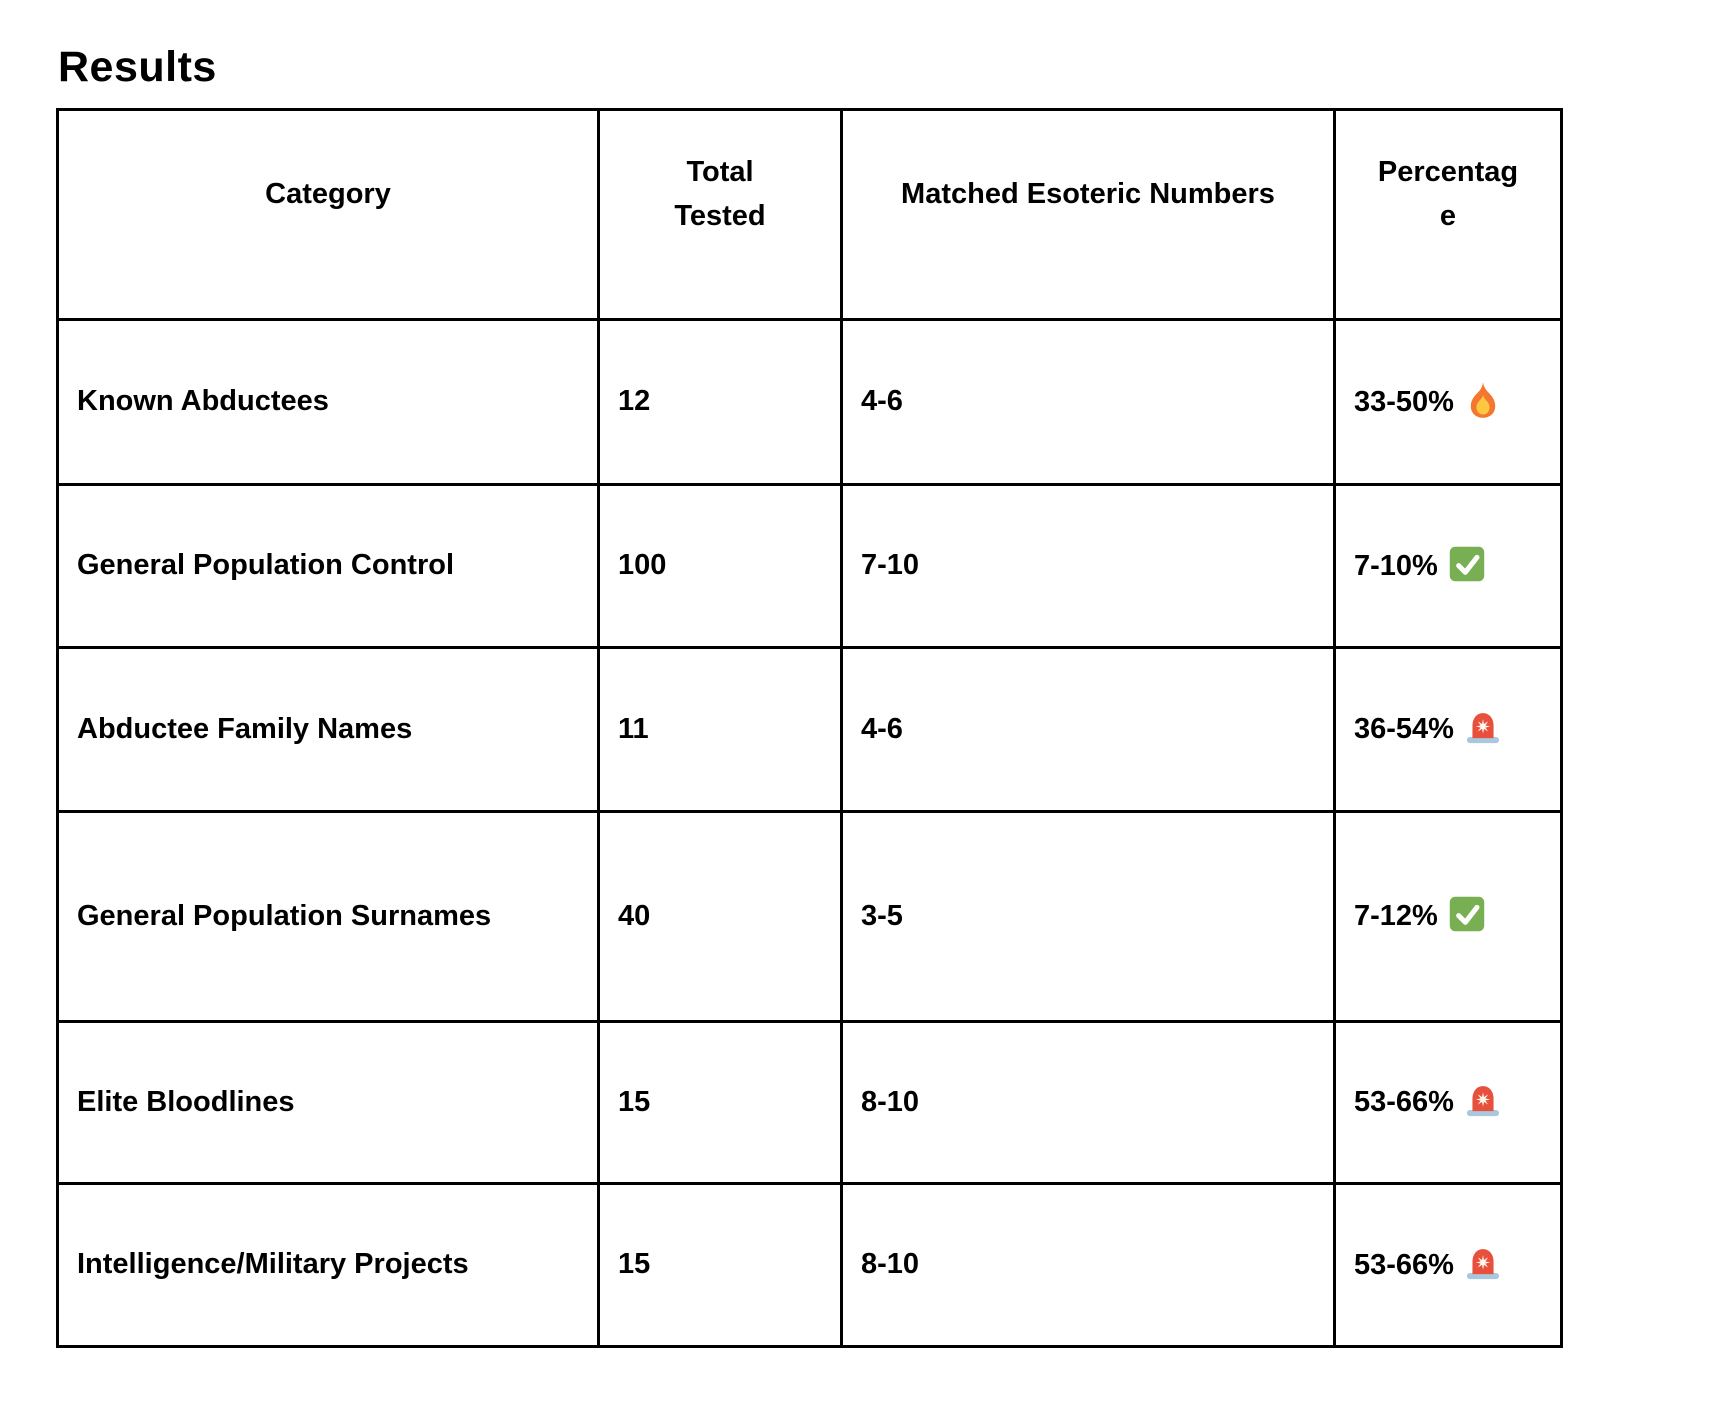 The image size is (1728, 1410). What do you see at coordinates (720, 402) in the screenshot?
I see `total-tested-cell: 12` at bounding box center [720, 402].